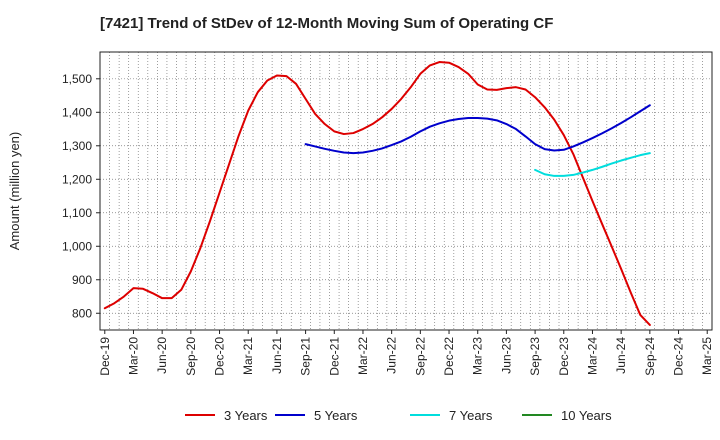  I want to click on x-tick-label: Dec-21, so click(334, 356).